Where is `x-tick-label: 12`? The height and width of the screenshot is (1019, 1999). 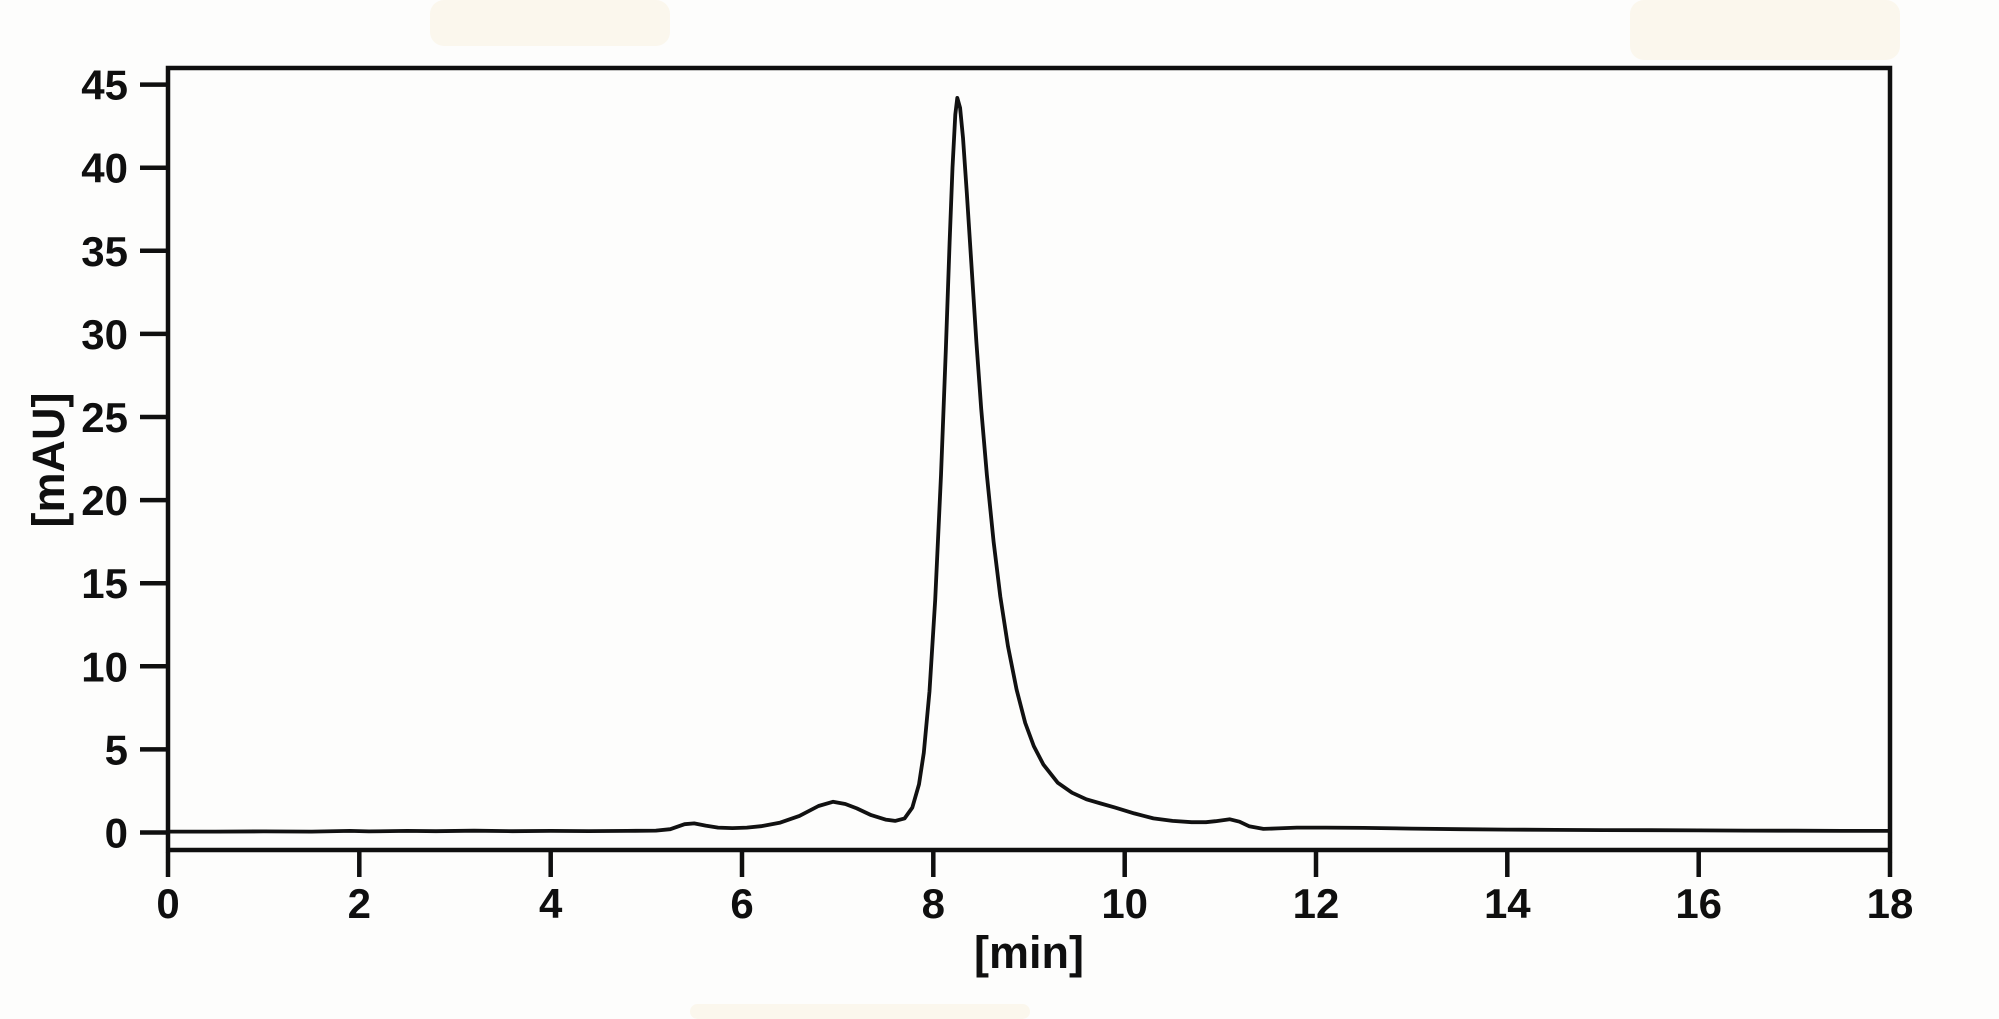 x-tick-label: 12 is located at coordinates (1316, 903).